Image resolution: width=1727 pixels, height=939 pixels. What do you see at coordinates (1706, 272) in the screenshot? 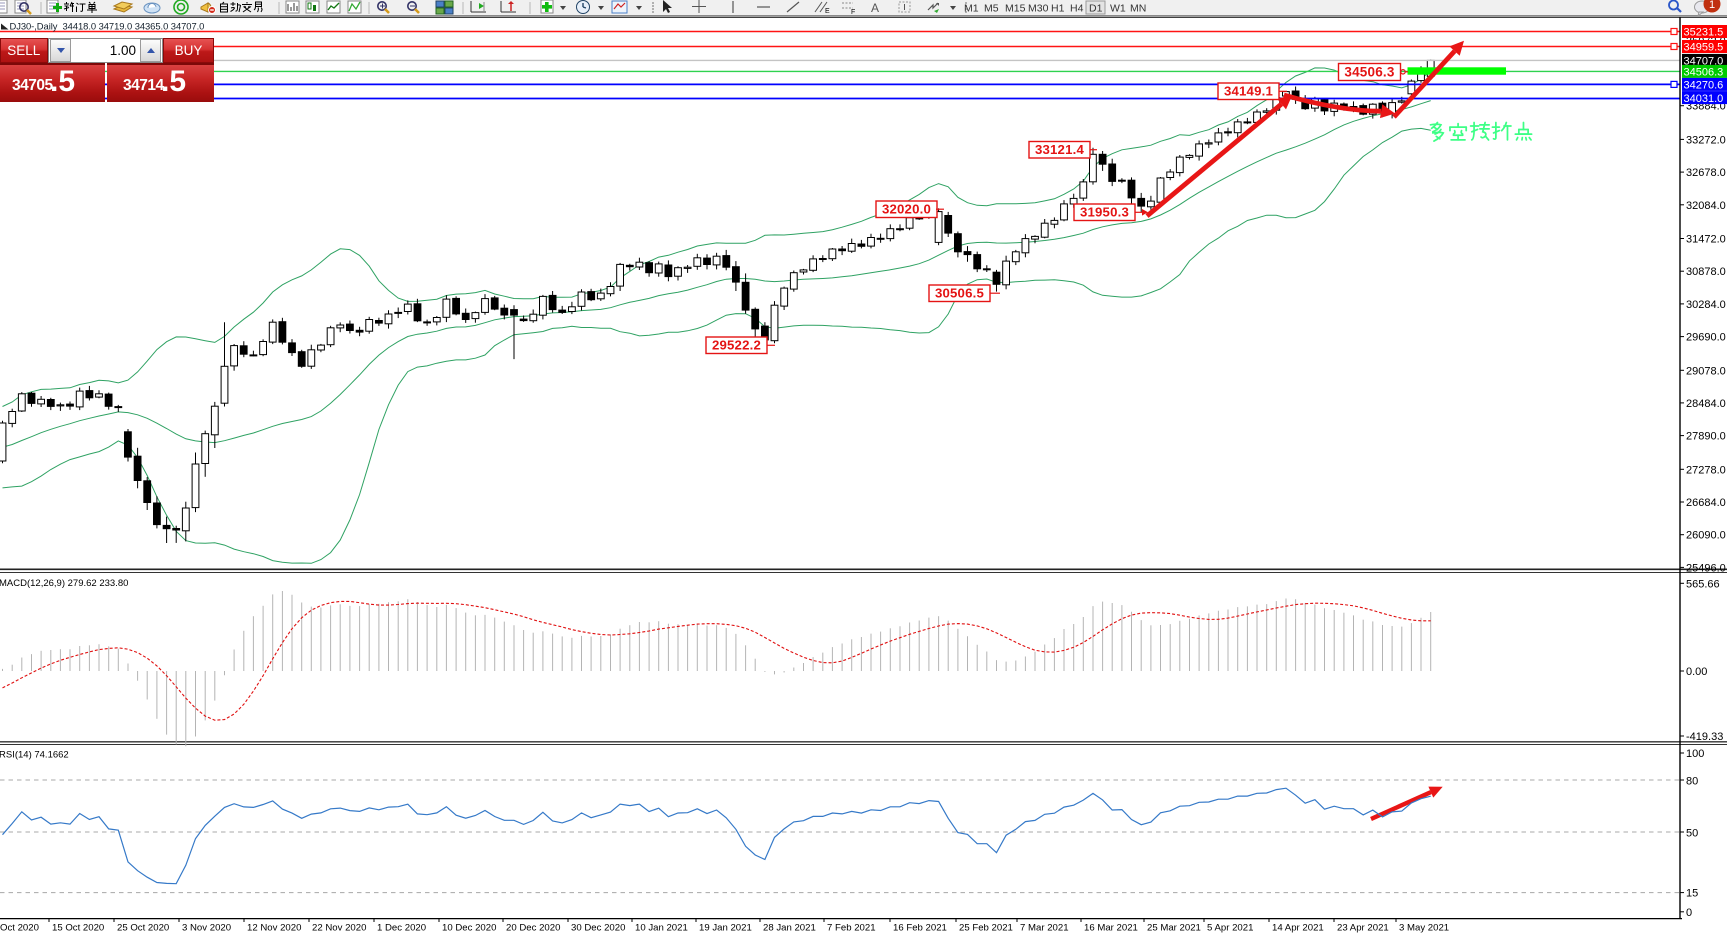
I see `svg-text: 30878.0` at bounding box center [1706, 272].